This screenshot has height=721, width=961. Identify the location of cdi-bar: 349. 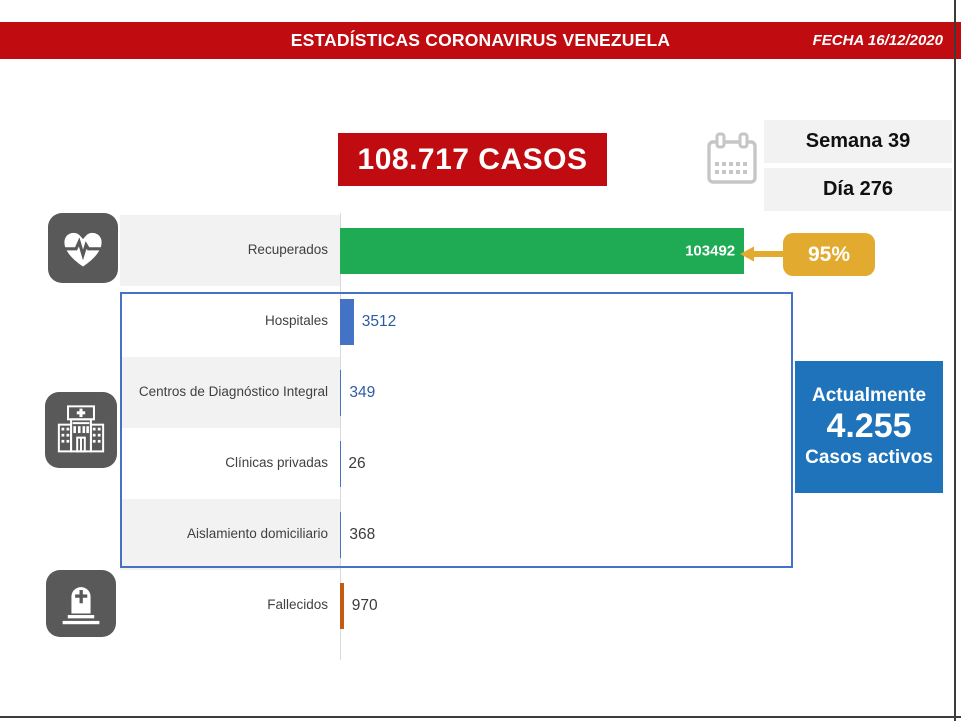
(357, 392).